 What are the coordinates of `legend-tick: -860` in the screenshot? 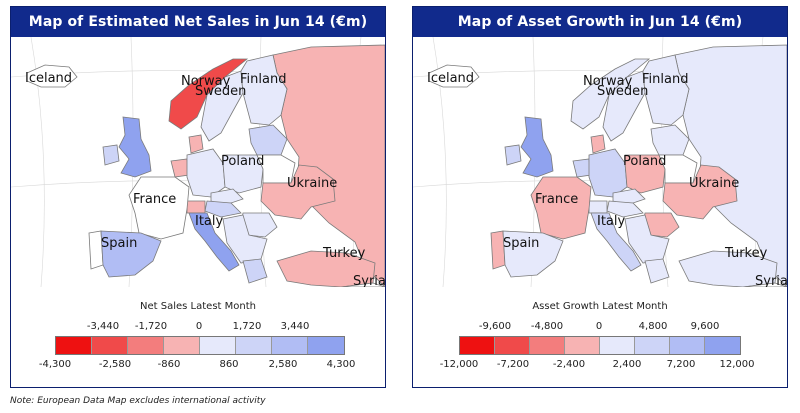 It's located at (169, 364).